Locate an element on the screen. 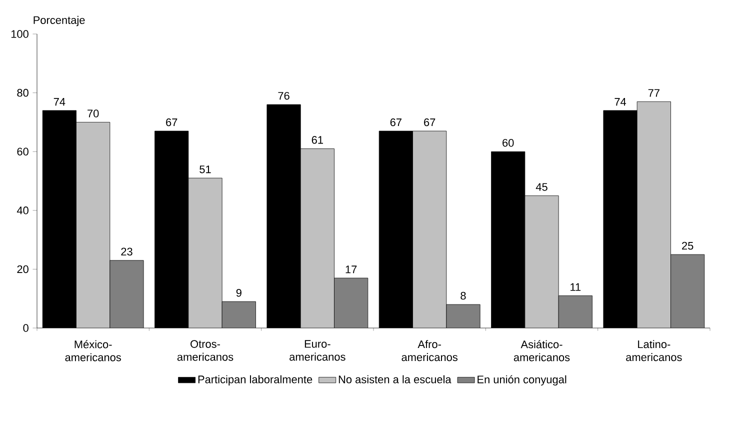 The height and width of the screenshot is (428, 739). data-label: 61 is located at coordinates (317, 140).